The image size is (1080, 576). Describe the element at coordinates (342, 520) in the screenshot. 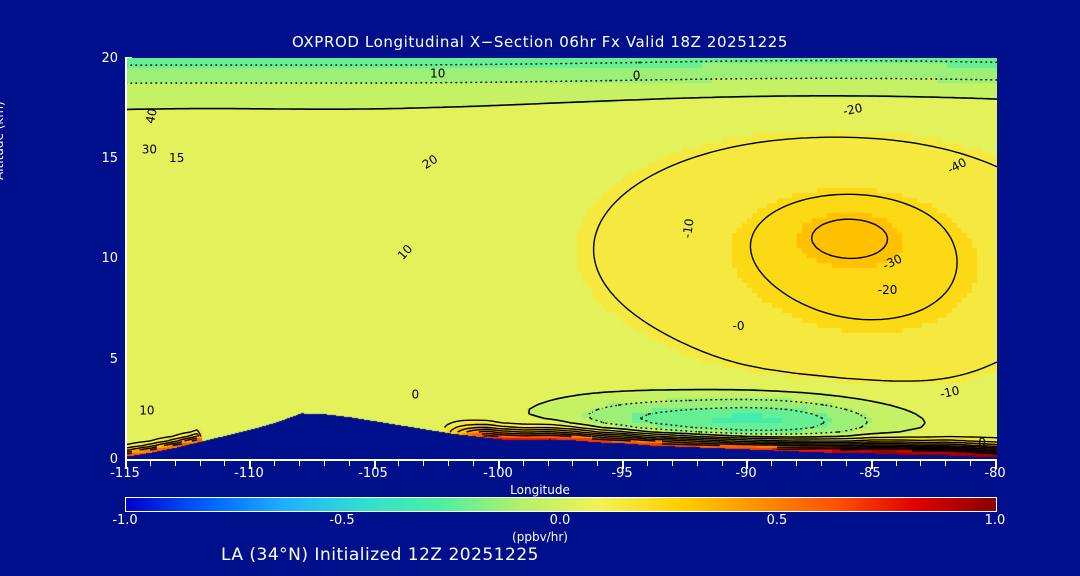

I see `colorbar-tick-label: -0.5` at that location.